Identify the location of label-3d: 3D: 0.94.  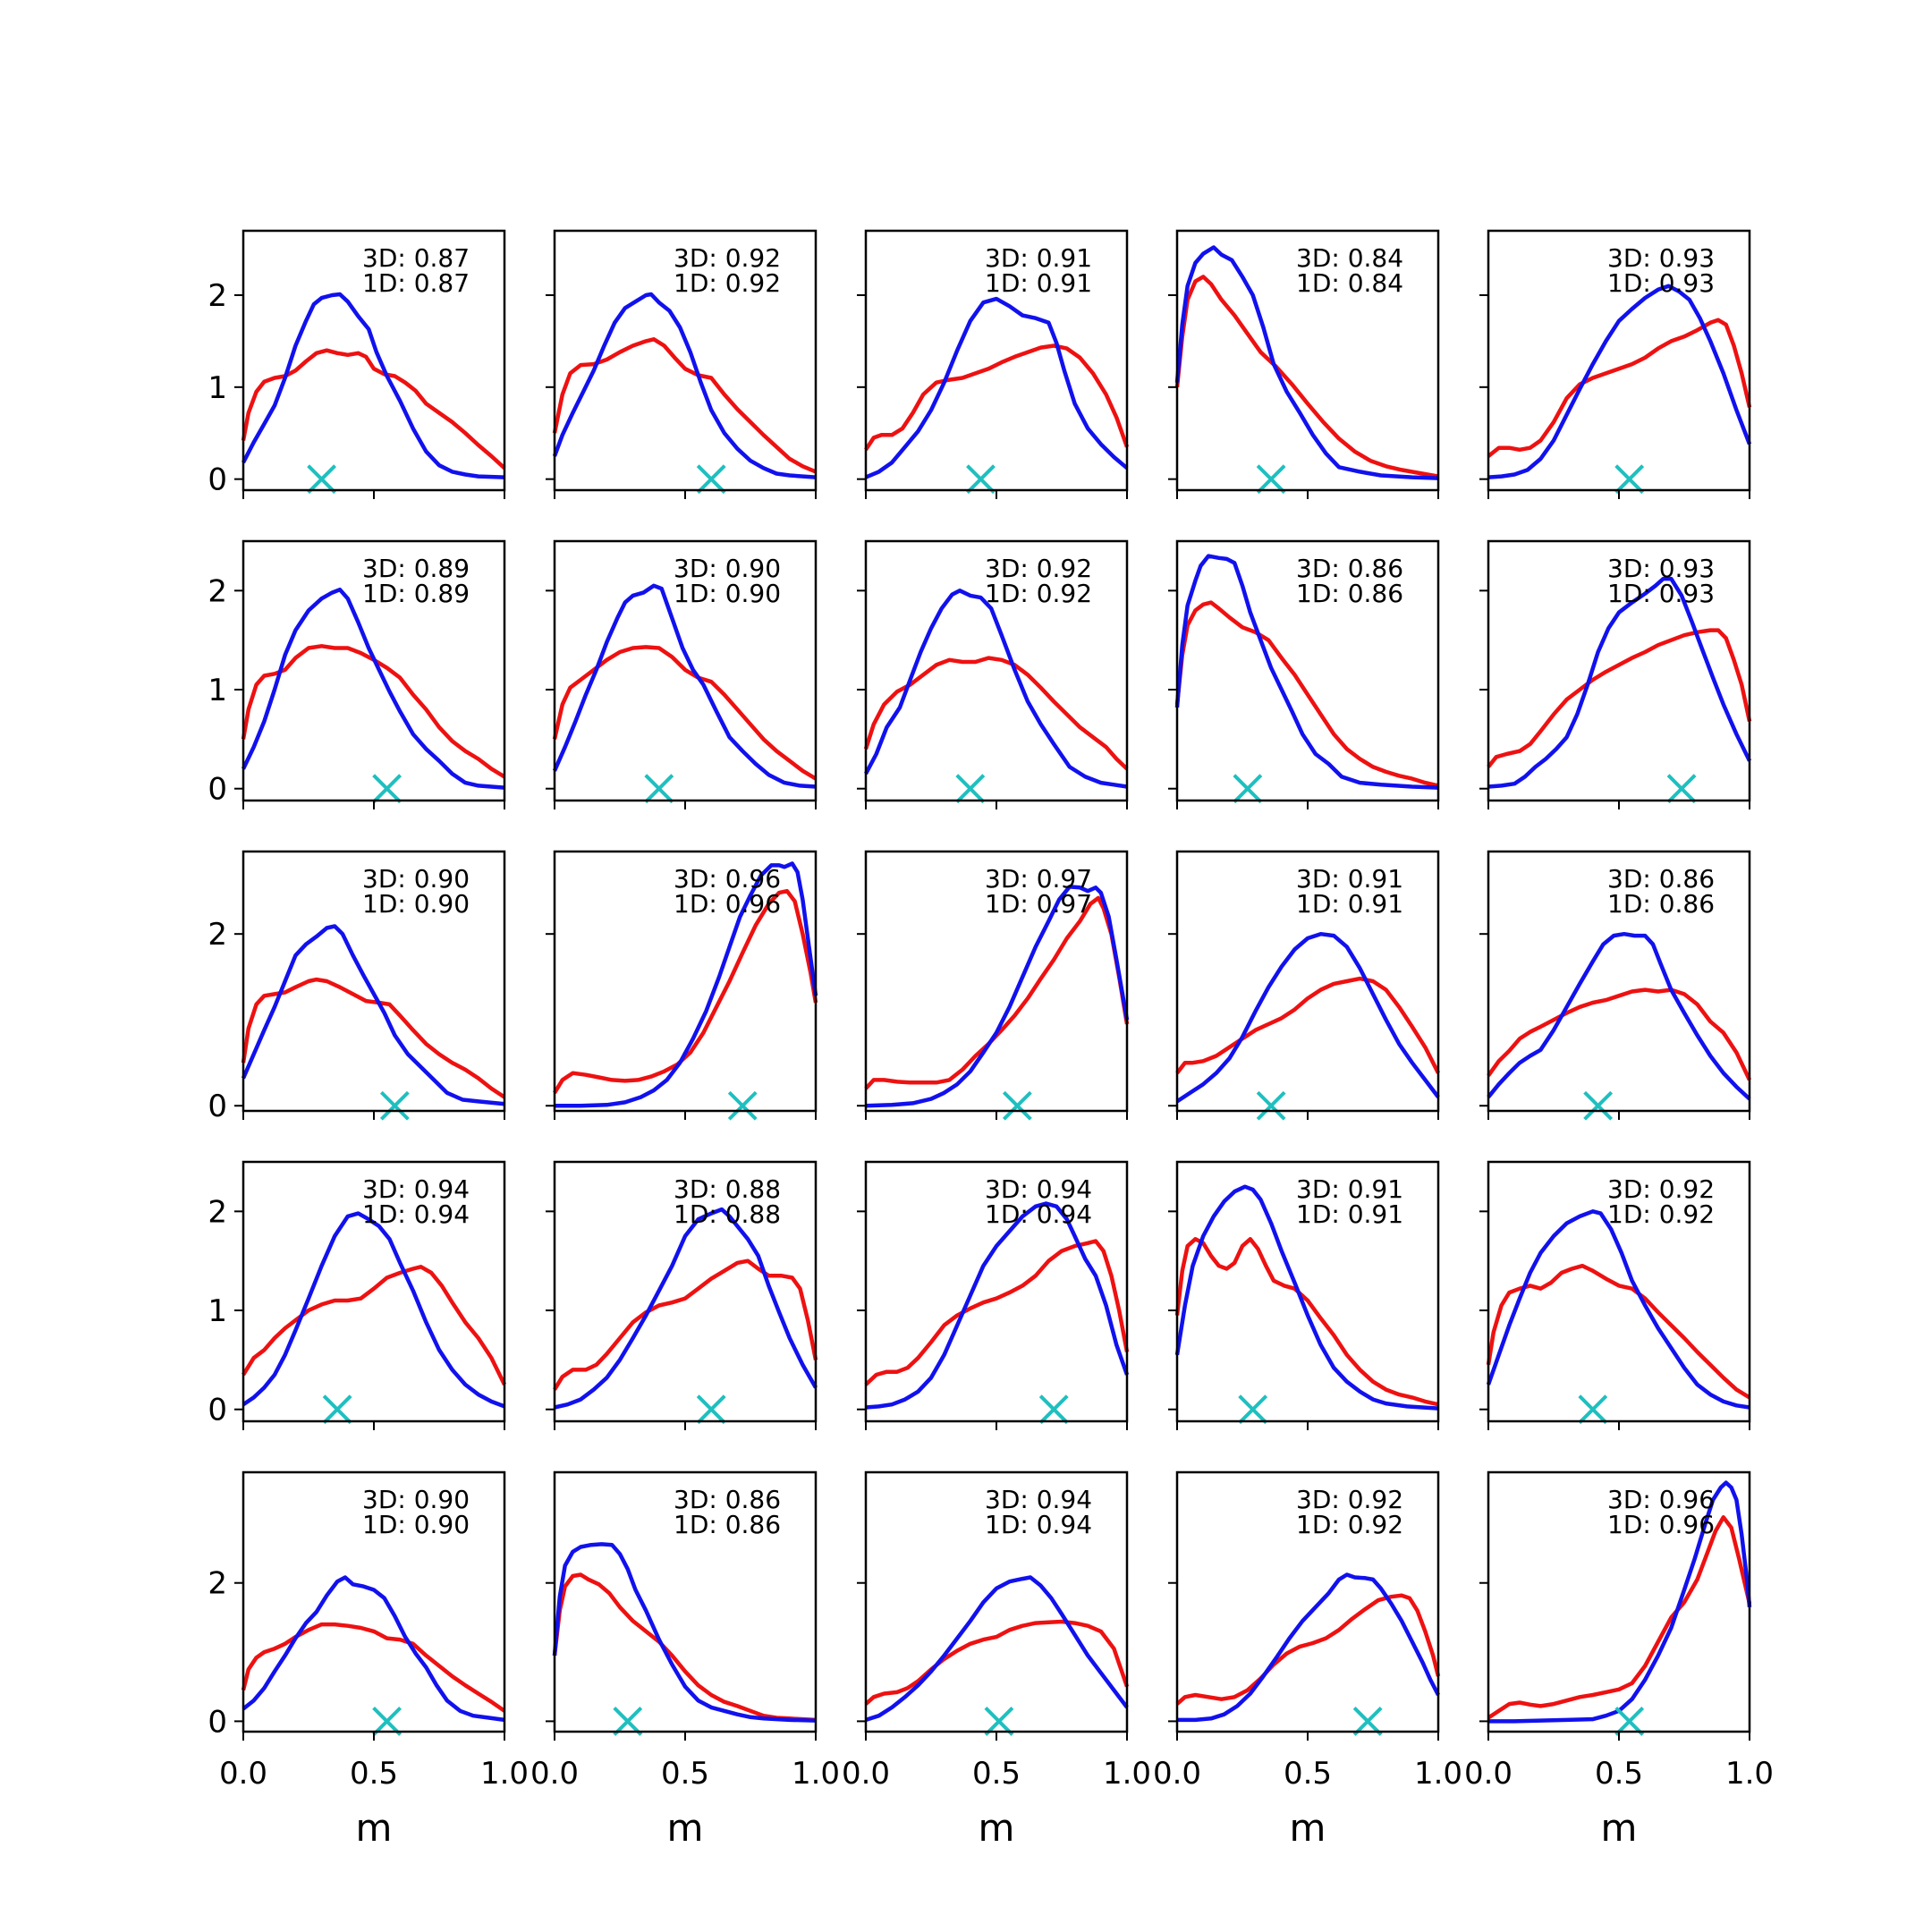
(1038, 1189).